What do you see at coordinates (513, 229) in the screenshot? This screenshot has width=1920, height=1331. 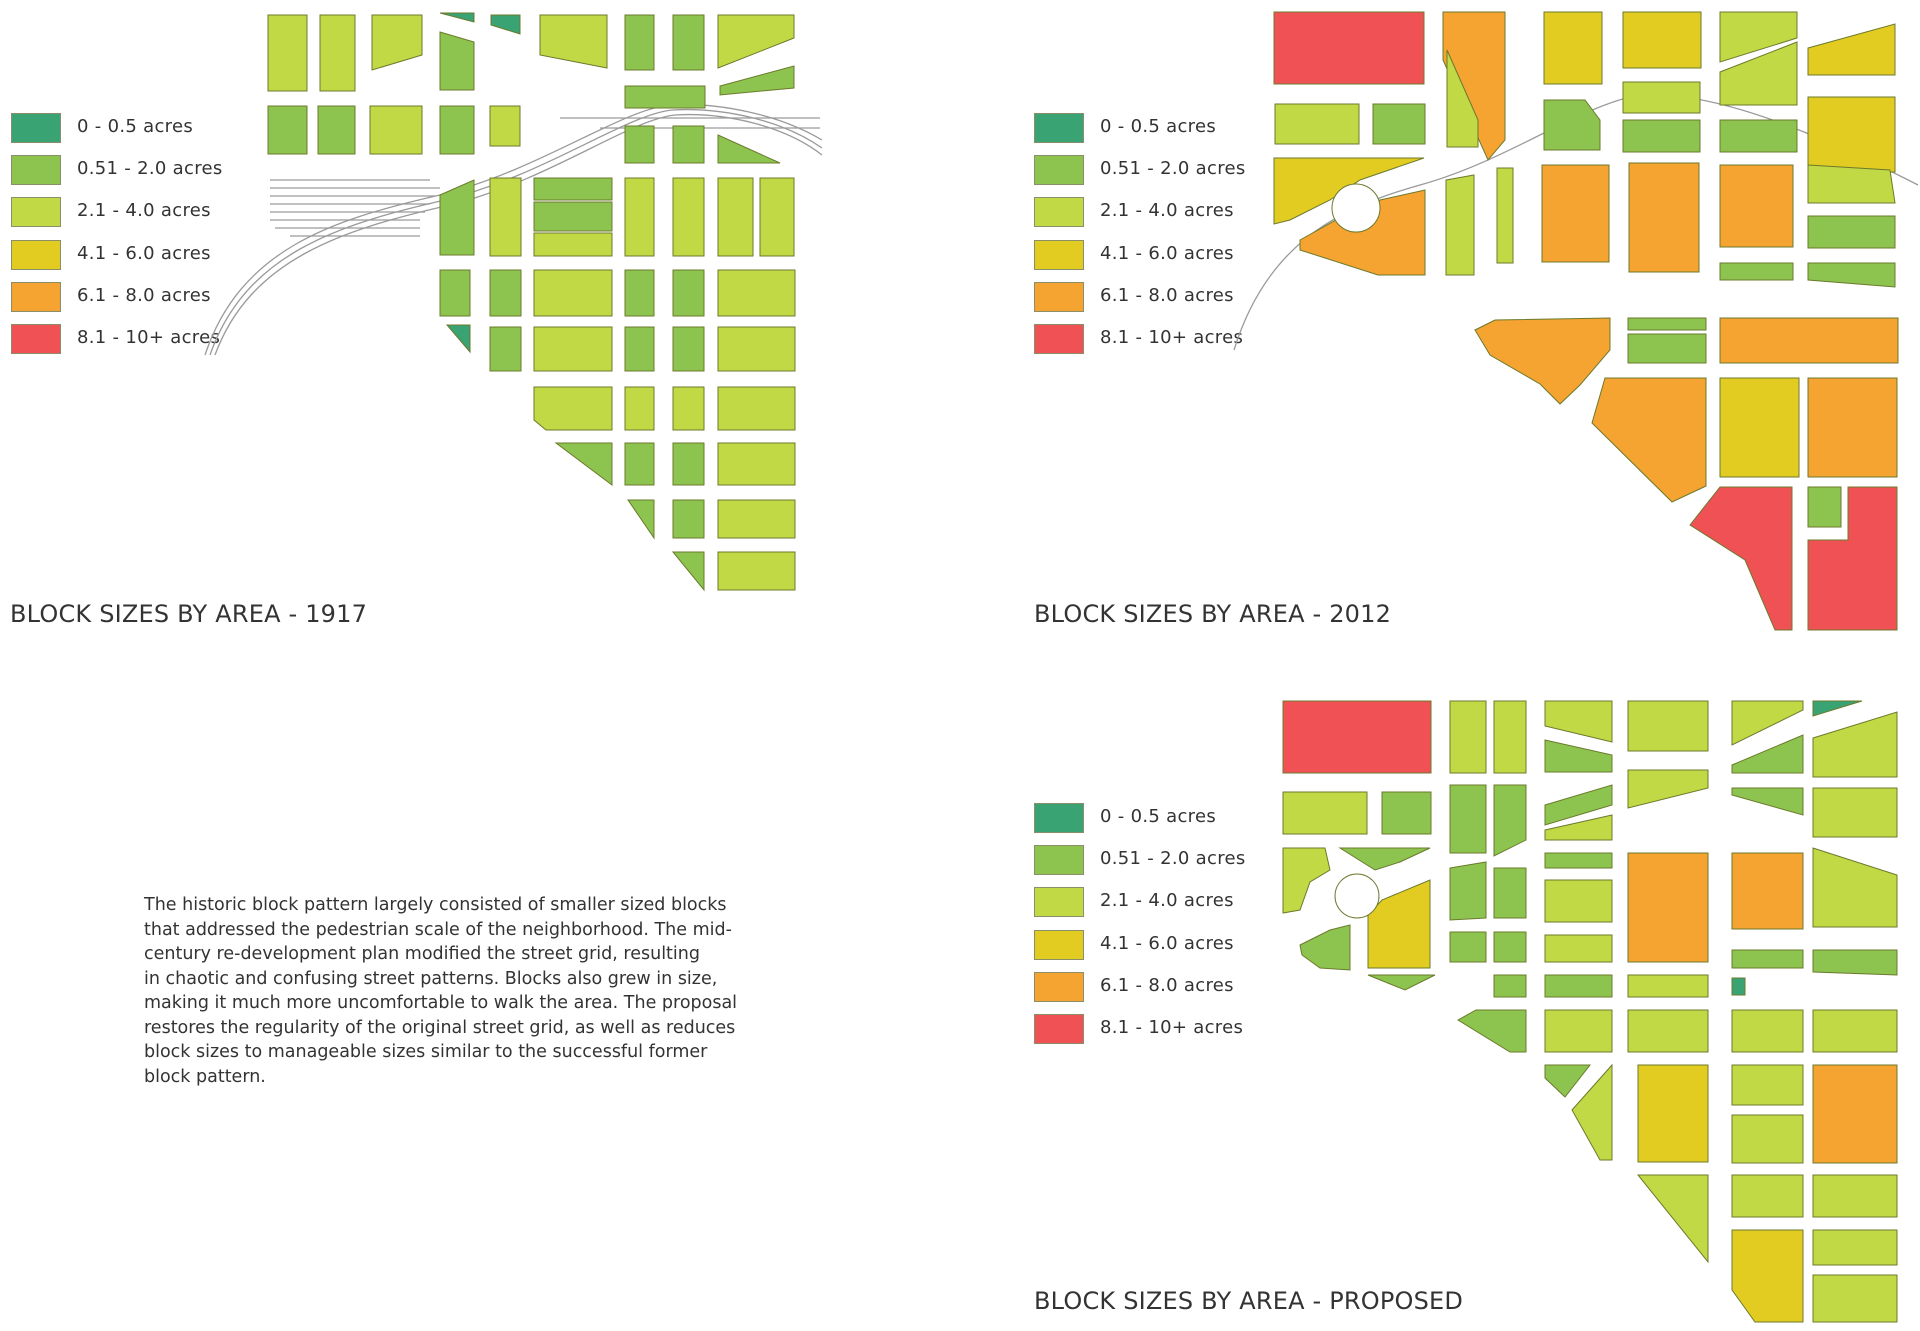 I see `rail-yard` at bounding box center [513, 229].